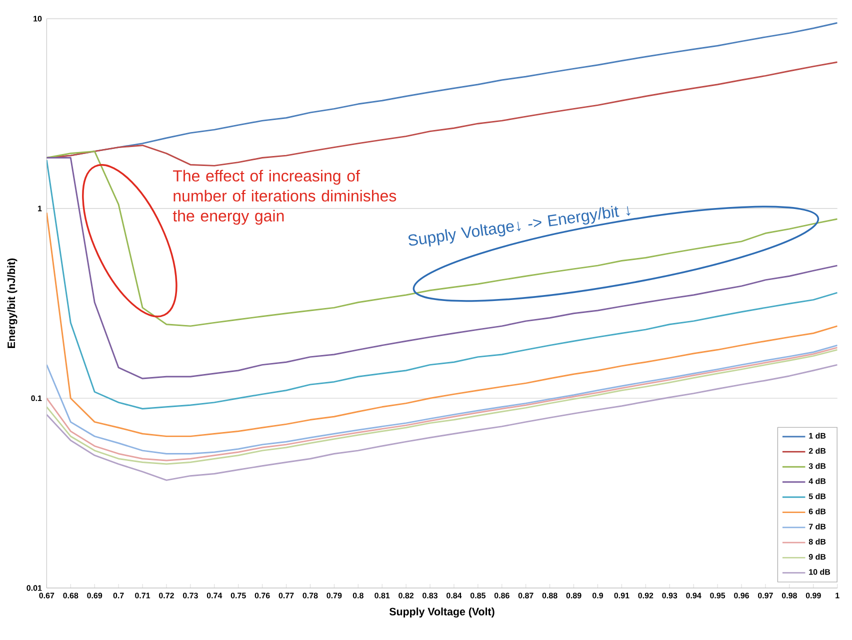 The width and height of the screenshot is (852, 640). I want to click on x-tick-label: 0.98, so click(789, 595).